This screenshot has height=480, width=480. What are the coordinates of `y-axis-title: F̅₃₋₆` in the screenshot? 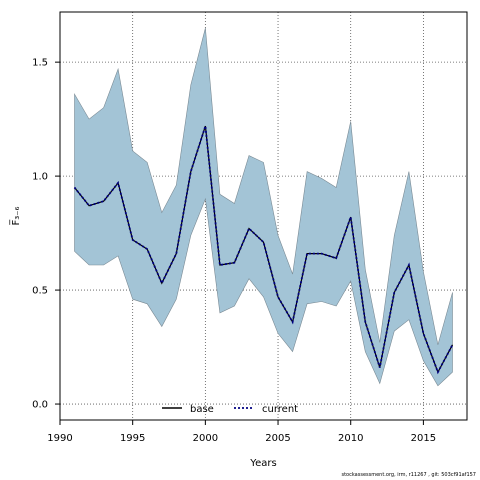 It's located at (15, 215).